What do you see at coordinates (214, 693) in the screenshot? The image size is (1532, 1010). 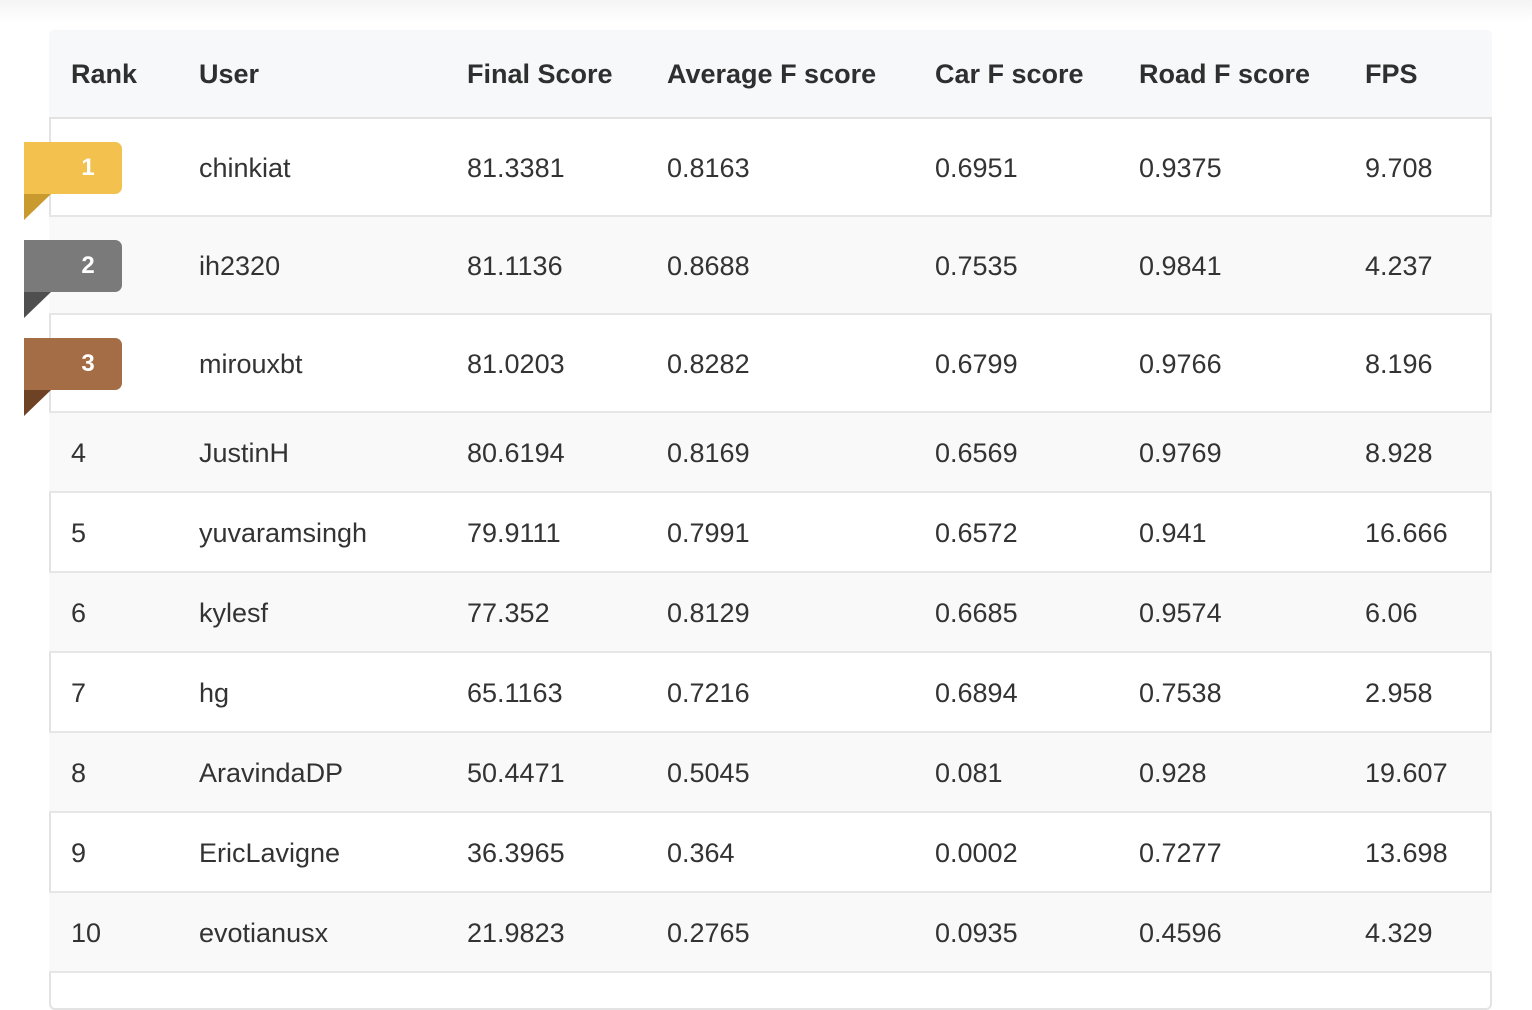 I see `user-cell: hg` at bounding box center [214, 693].